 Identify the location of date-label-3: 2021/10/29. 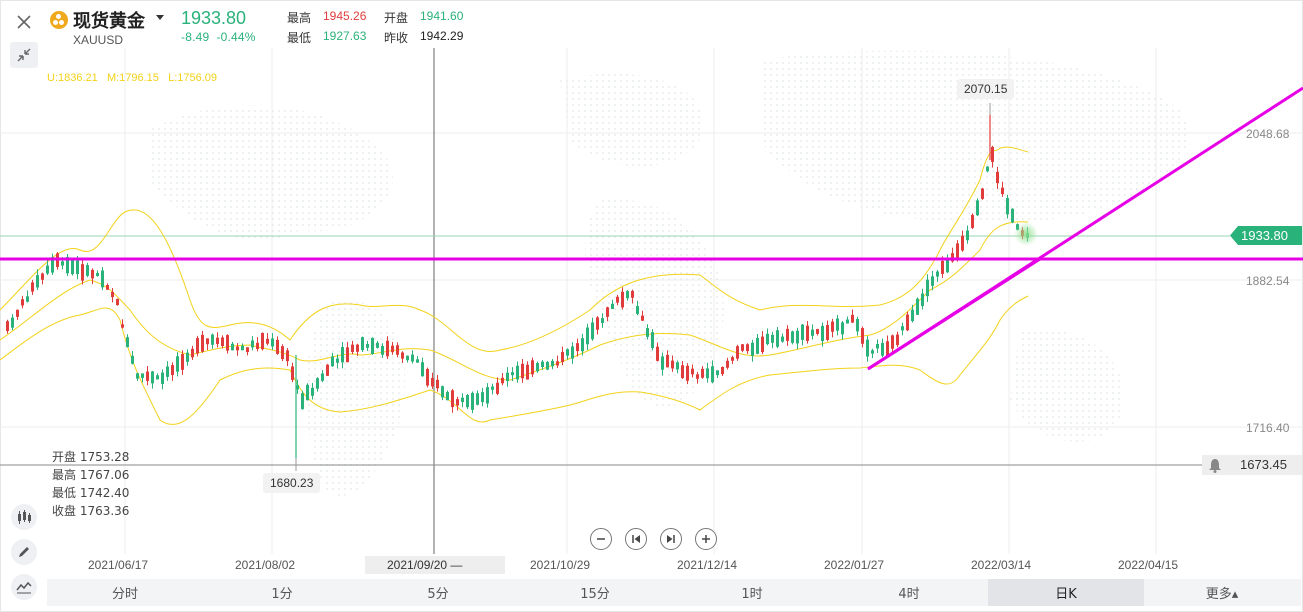
(560, 565).